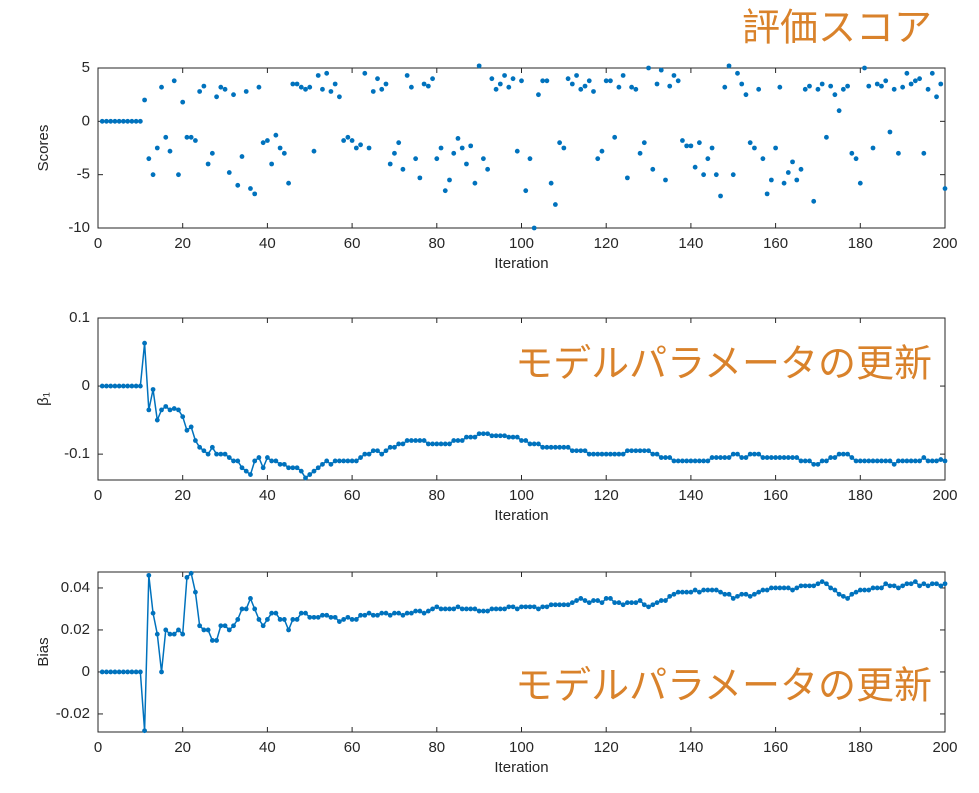  What do you see at coordinates (43, 148) in the screenshot?
I see `y-axis-label: Scores` at bounding box center [43, 148].